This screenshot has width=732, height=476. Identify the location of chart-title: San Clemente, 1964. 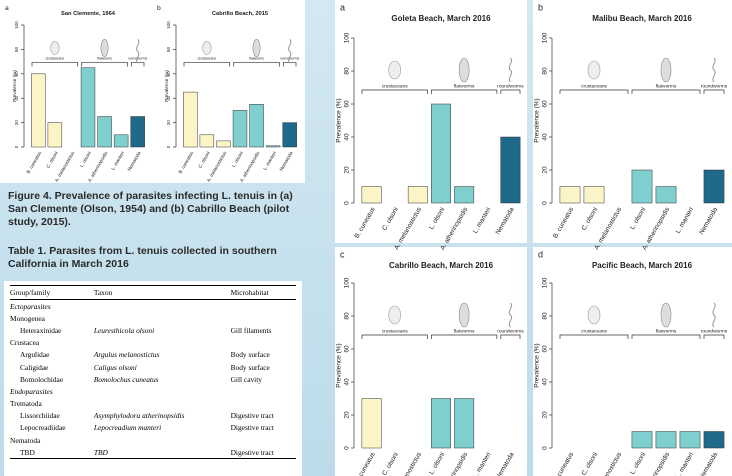
(88, 14).